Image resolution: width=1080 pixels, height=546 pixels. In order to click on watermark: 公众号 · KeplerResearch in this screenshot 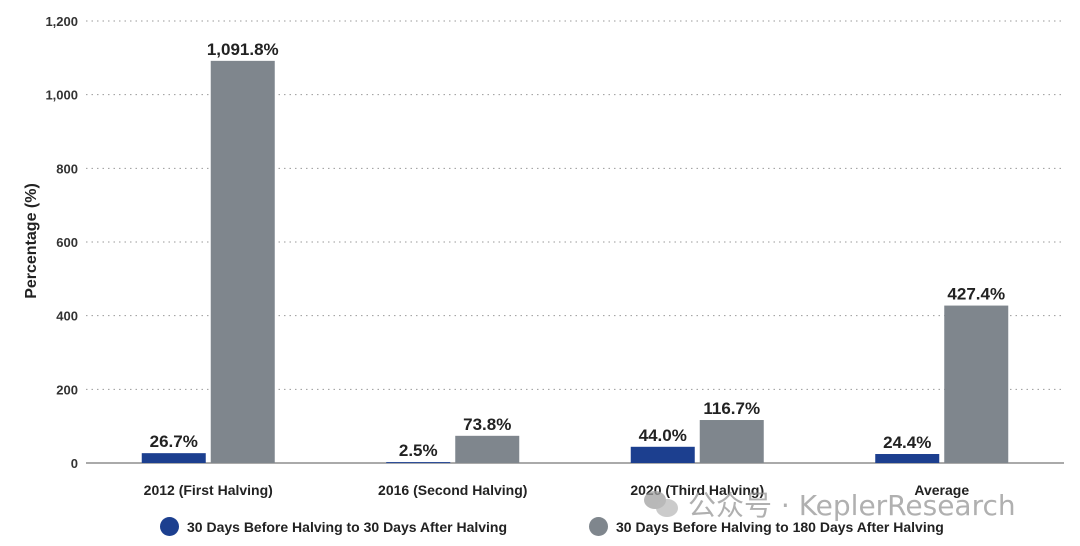, I will do `click(830, 504)`.